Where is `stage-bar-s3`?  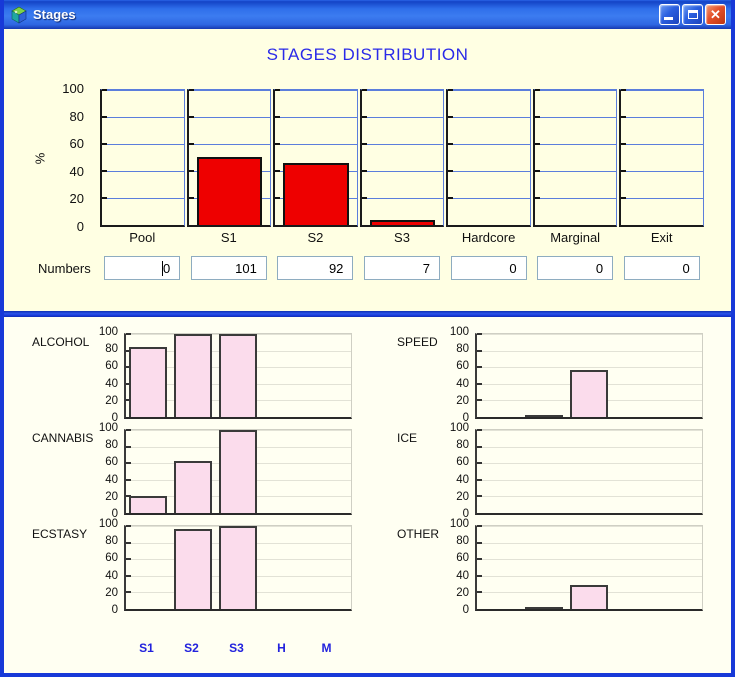
stage-bar-s3 is located at coordinates (402, 222).